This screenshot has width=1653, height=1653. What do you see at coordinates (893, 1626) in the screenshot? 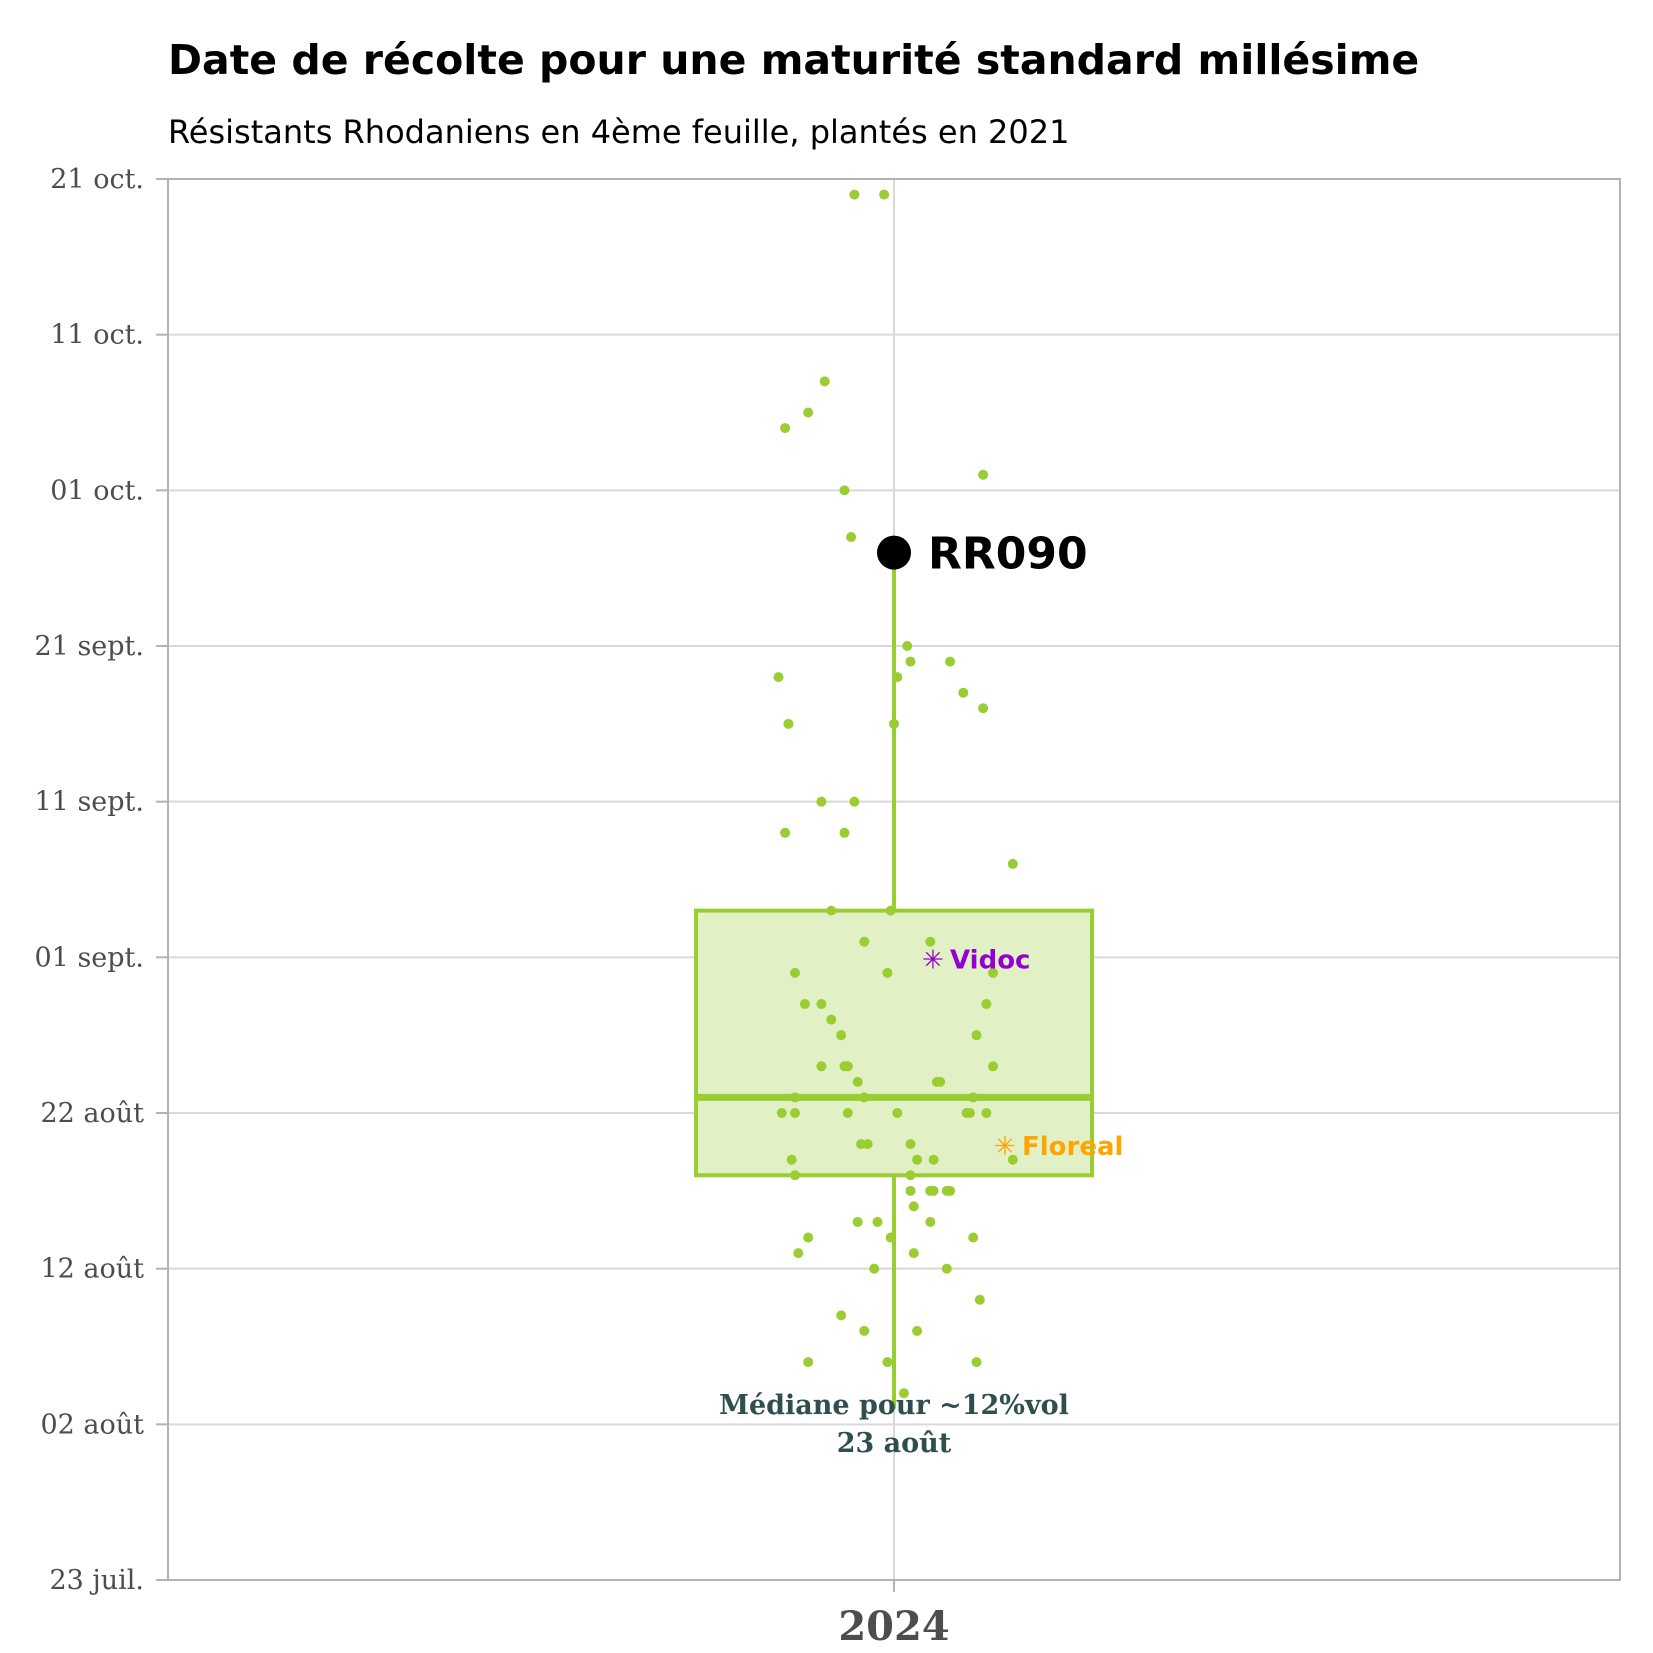
I see `x-tick-label: 2024` at bounding box center [893, 1626].